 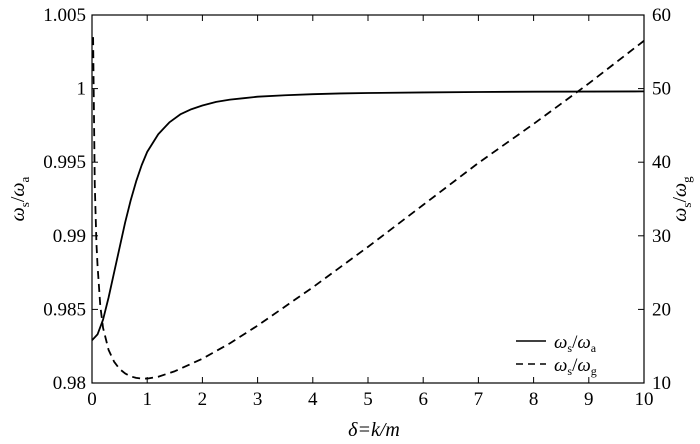 What do you see at coordinates (575, 366) in the screenshot?
I see `legend-label-series-2: ωs/ωg` at bounding box center [575, 366].